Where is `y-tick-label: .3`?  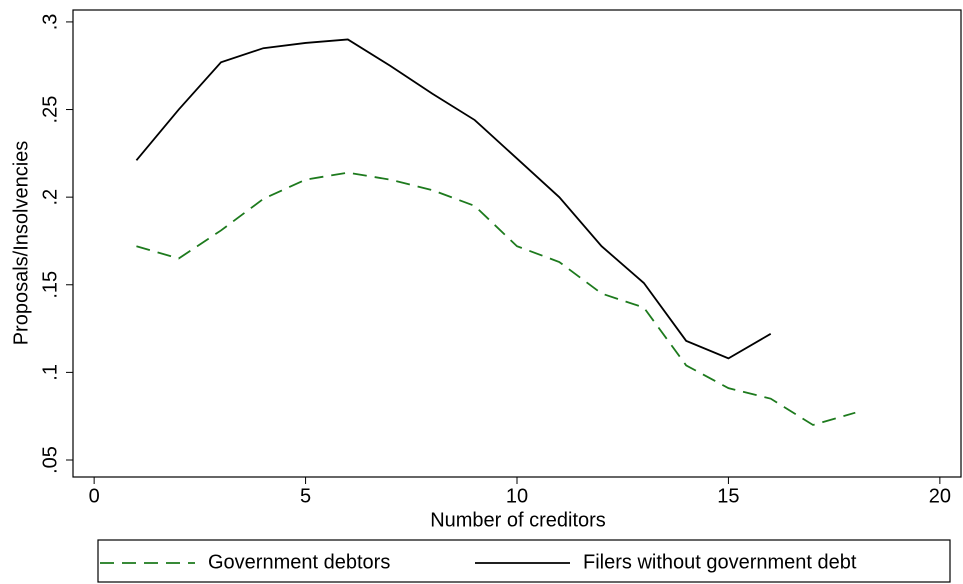 y-tick-label: .3 is located at coordinates (50, 22).